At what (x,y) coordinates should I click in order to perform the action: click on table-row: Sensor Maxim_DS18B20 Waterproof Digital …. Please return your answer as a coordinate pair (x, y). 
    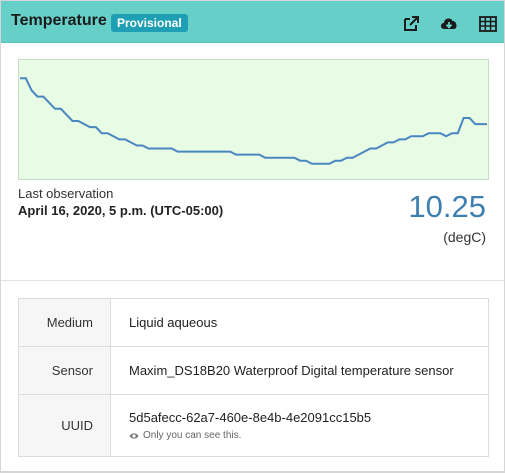
    Looking at the image, I should click on (253, 370).